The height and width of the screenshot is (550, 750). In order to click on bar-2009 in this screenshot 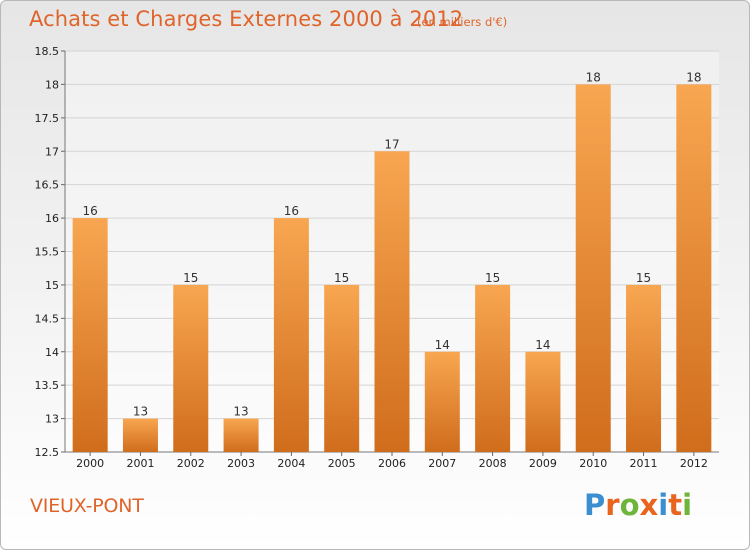, I will do `click(543, 401)`.